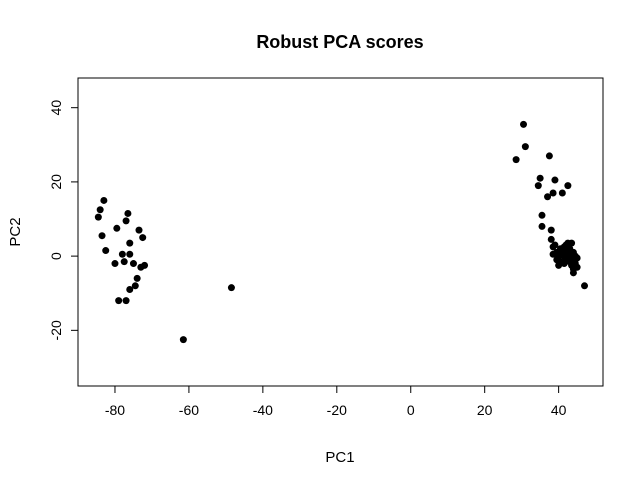  What do you see at coordinates (115, 410) in the screenshot?
I see `x-tick-label: -80` at bounding box center [115, 410].